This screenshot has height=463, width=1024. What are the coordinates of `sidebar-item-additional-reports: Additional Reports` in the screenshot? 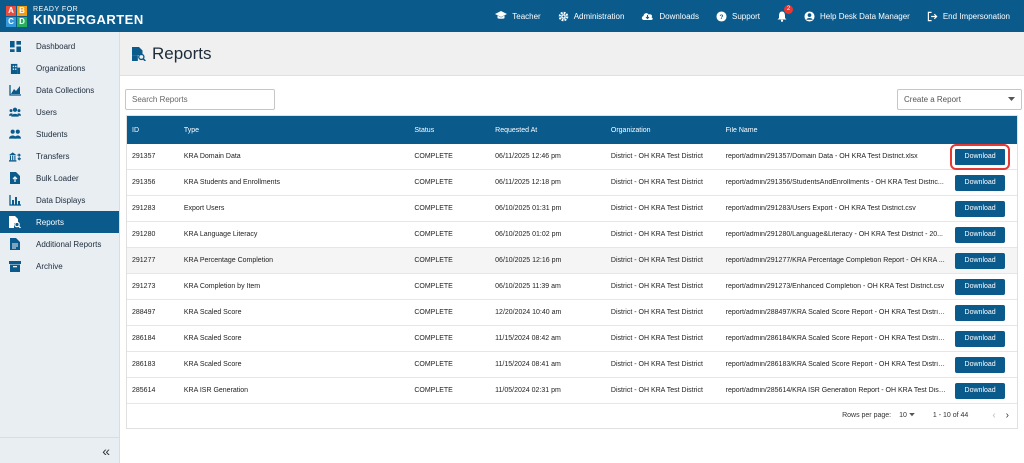 It's located at (59, 244).